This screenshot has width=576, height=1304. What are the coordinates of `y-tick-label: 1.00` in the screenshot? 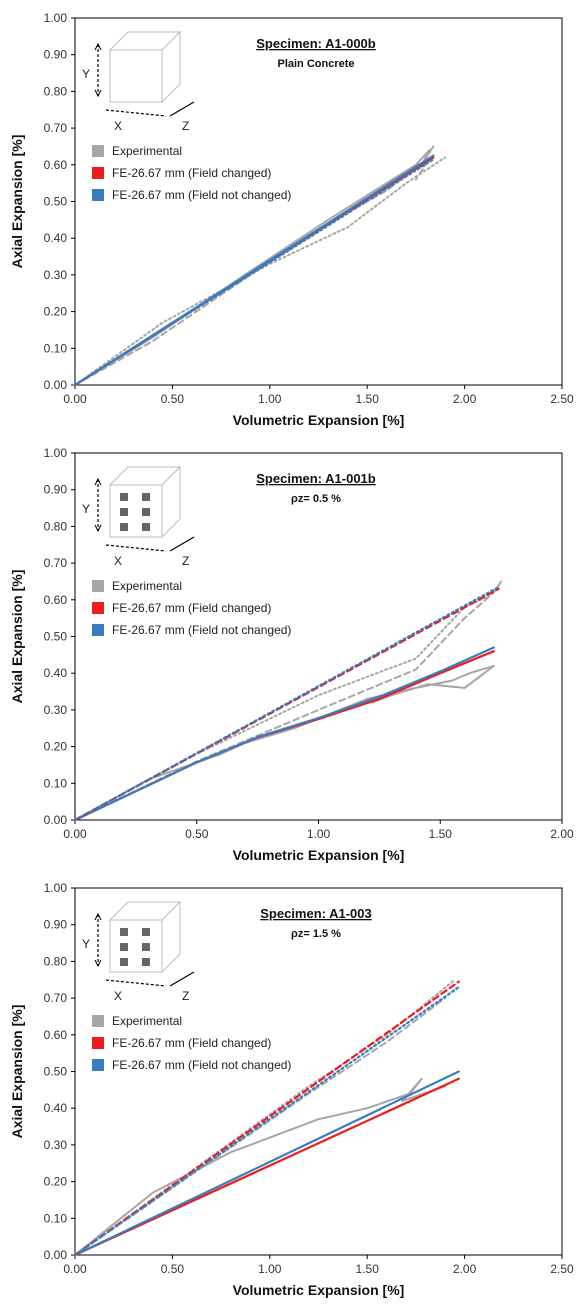 It's located at (56, 888).